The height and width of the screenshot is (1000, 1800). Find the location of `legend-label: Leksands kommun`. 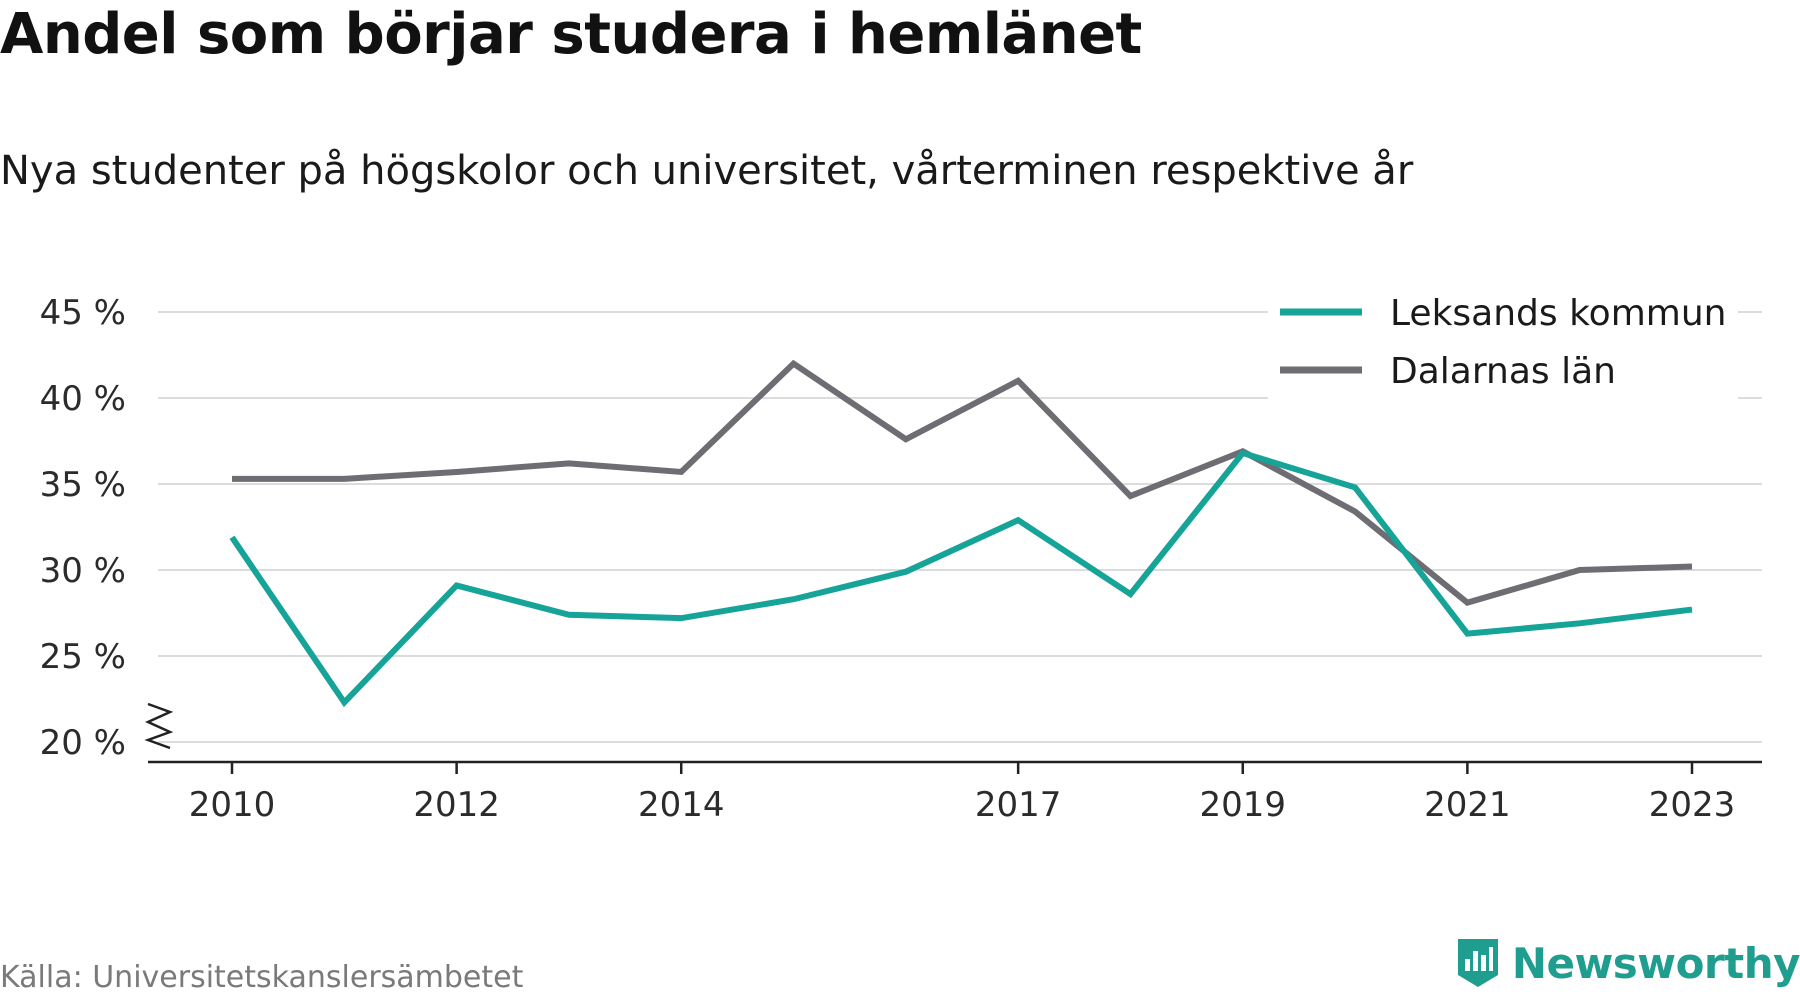

legend-label: Leksands kommun is located at coordinates (1558, 313).